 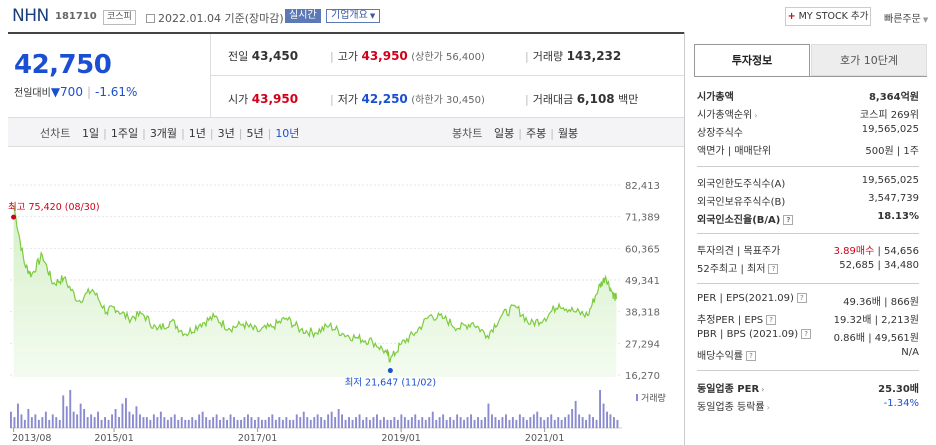 I want to click on period-item-4: 3년, so click(x=226, y=133).